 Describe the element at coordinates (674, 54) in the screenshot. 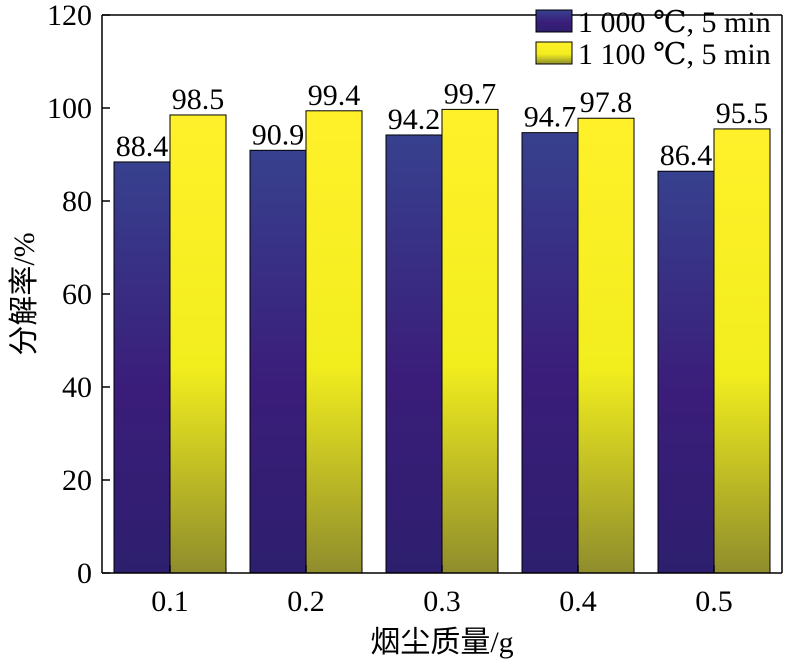

I see `legend-label-series-2: 1 100 ℃, 5 min` at that location.